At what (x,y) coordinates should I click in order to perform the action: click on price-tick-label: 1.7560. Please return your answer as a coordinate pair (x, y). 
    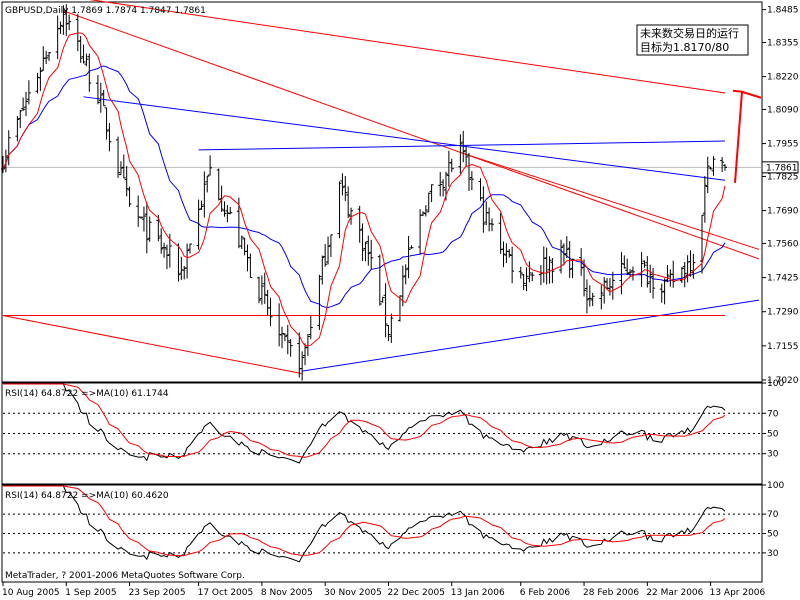
    Looking at the image, I should click on (783, 244).